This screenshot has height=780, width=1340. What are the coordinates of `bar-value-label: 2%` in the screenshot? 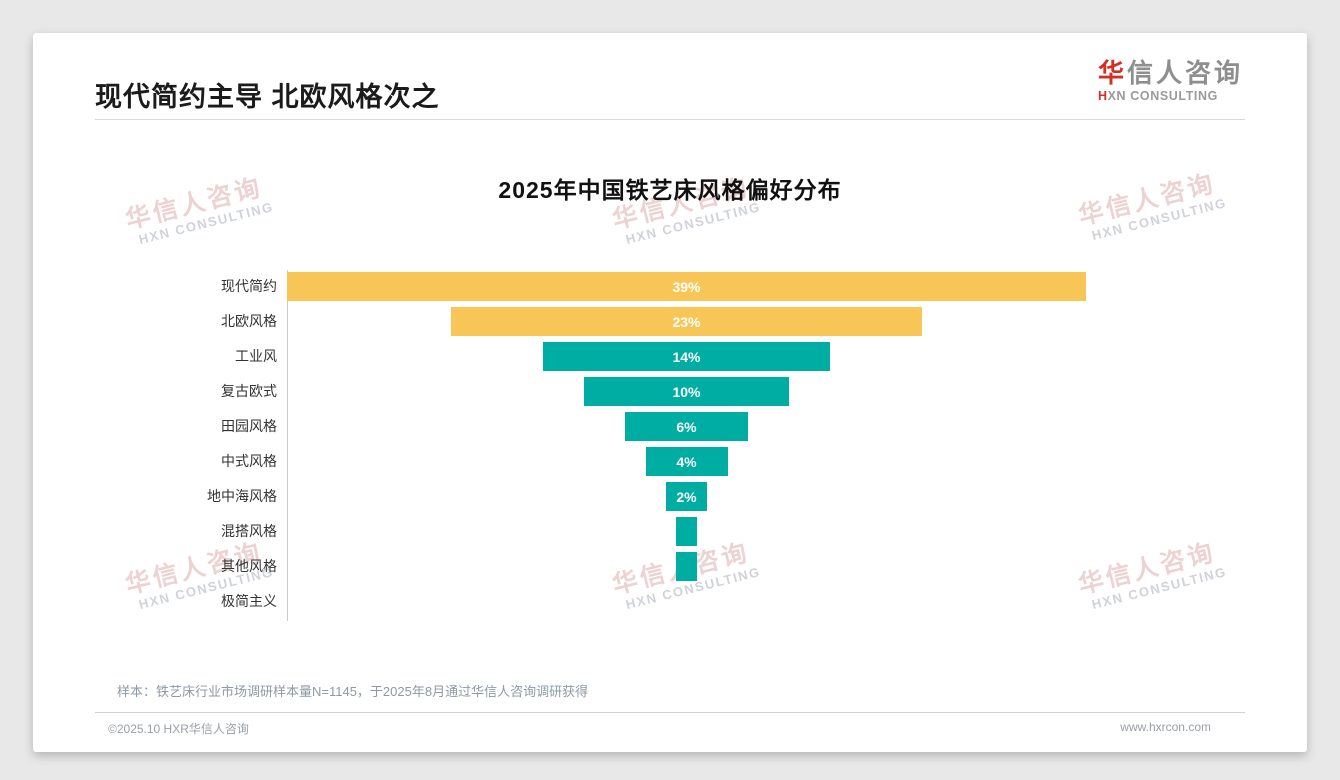 It's located at (686, 496).